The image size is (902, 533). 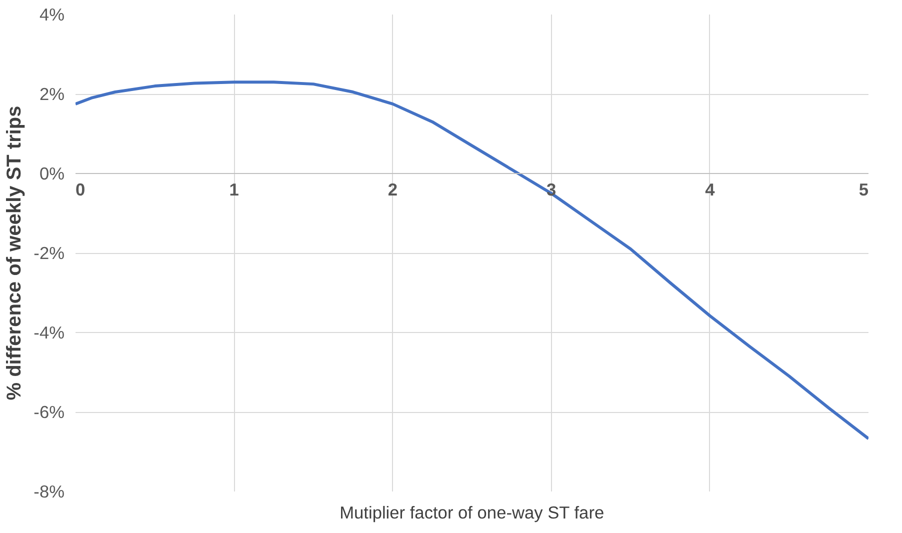 What do you see at coordinates (15, 253) in the screenshot?
I see `y-axis-title: % difference of weekly ST trips` at bounding box center [15, 253].